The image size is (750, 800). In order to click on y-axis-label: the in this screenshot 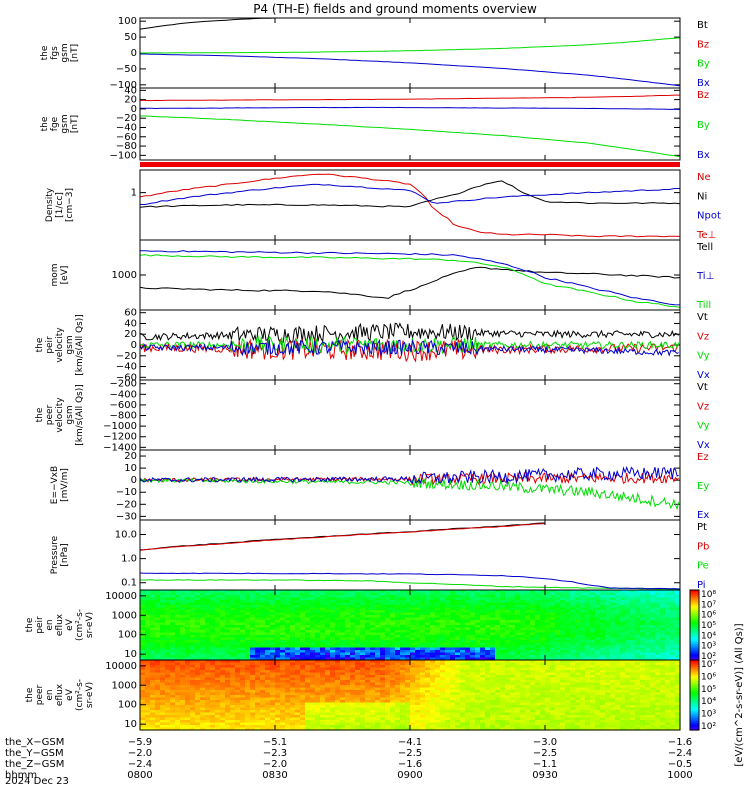, I will do `click(45, 123)`.